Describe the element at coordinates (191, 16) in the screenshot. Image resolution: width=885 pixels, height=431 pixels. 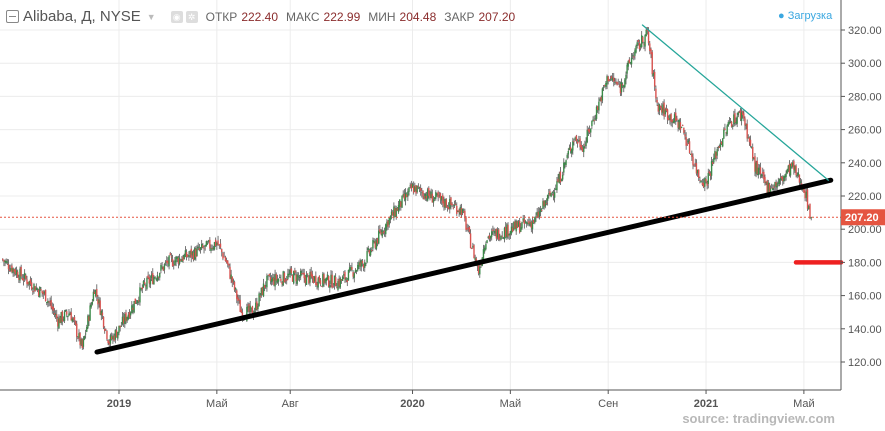
I see `gear-icon: ✲` at that location.